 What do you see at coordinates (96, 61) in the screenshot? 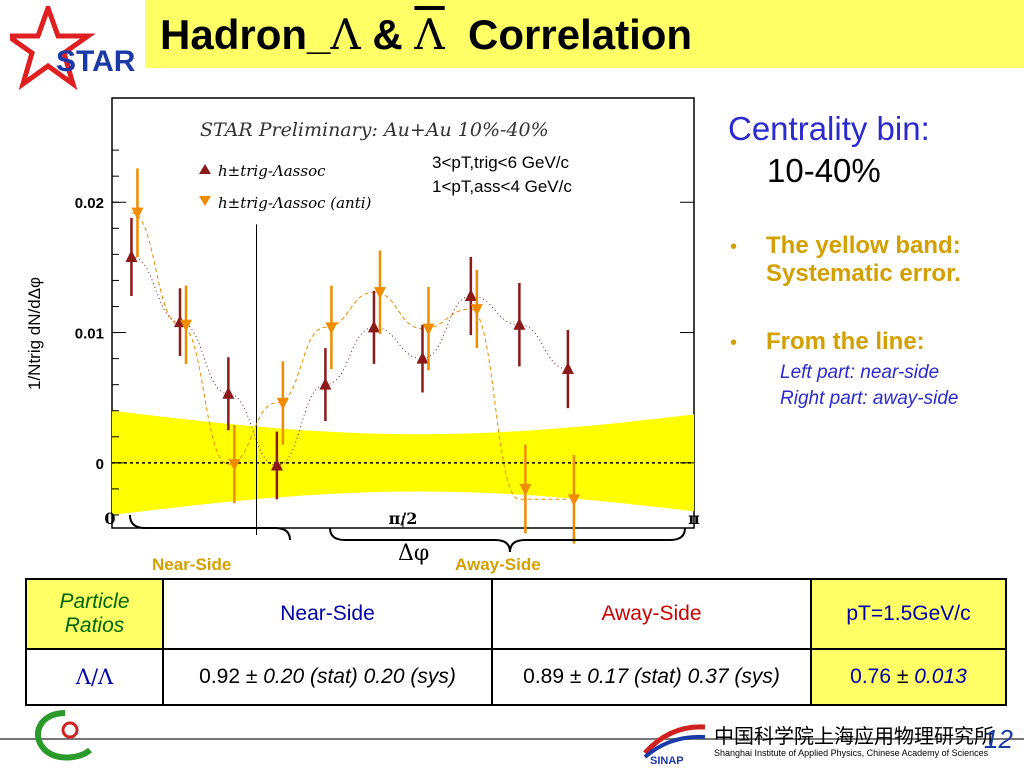
I see `star-logo-text: STAR` at bounding box center [96, 61].